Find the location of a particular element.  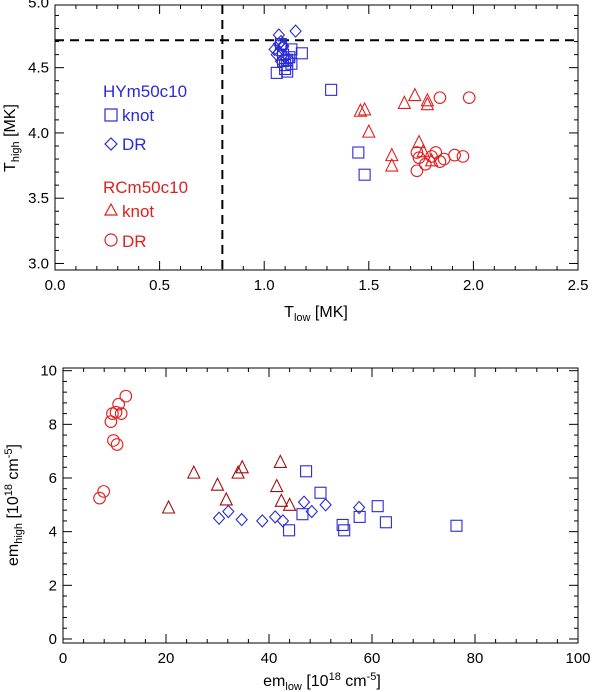

y-tick-label: 4.5 is located at coordinates (38, 68).